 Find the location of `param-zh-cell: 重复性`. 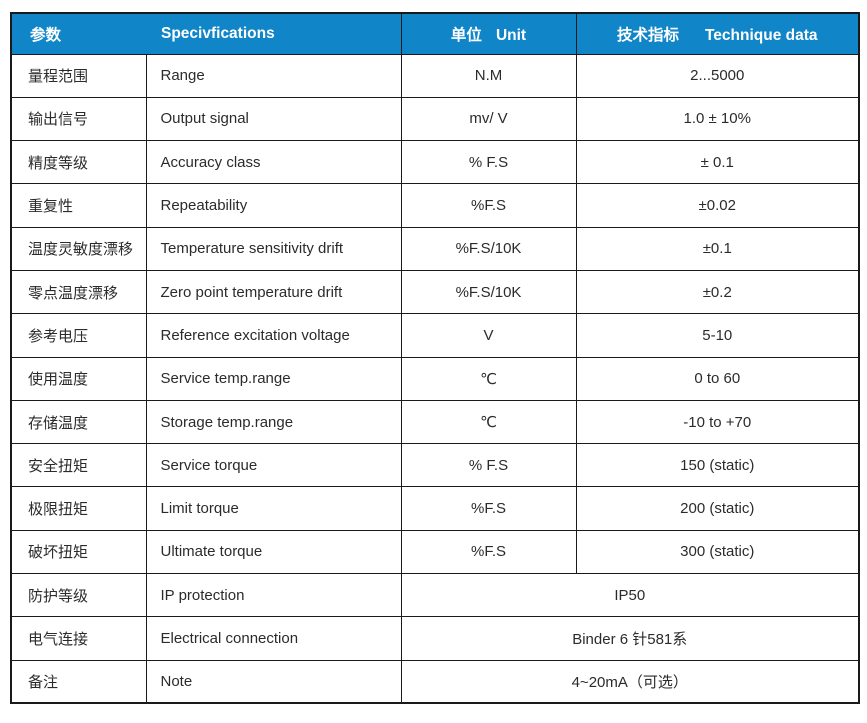

param-zh-cell: 重复性 is located at coordinates (78, 205).